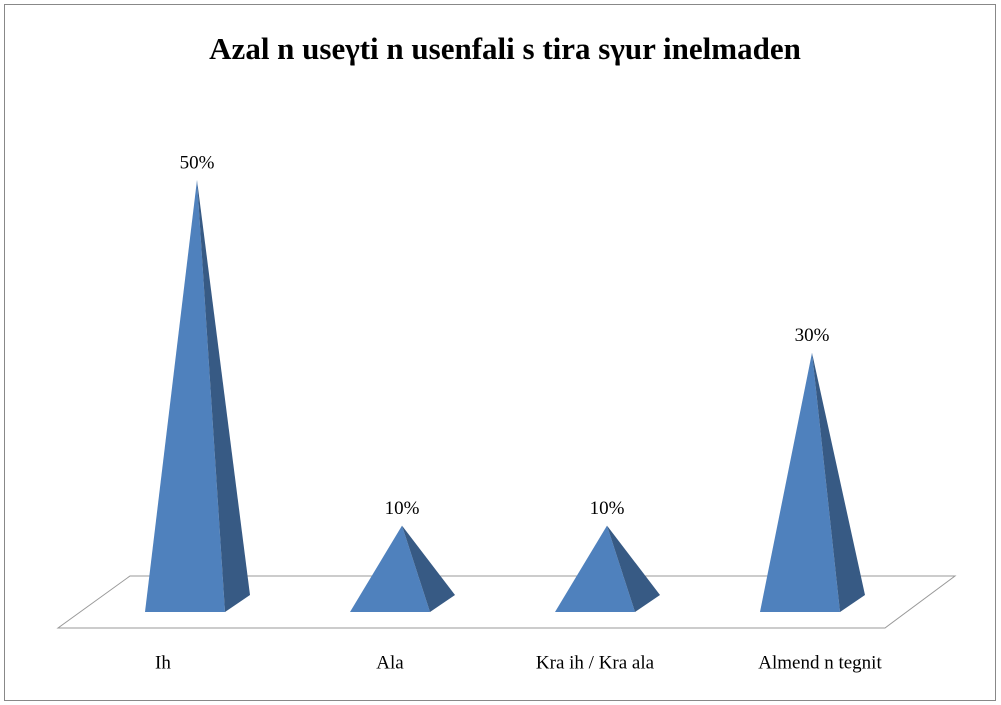 The width and height of the screenshot is (1001, 705). Describe the element at coordinates (163, 662) in the screenshot. I see `x-tick-label: Ih` at that location.